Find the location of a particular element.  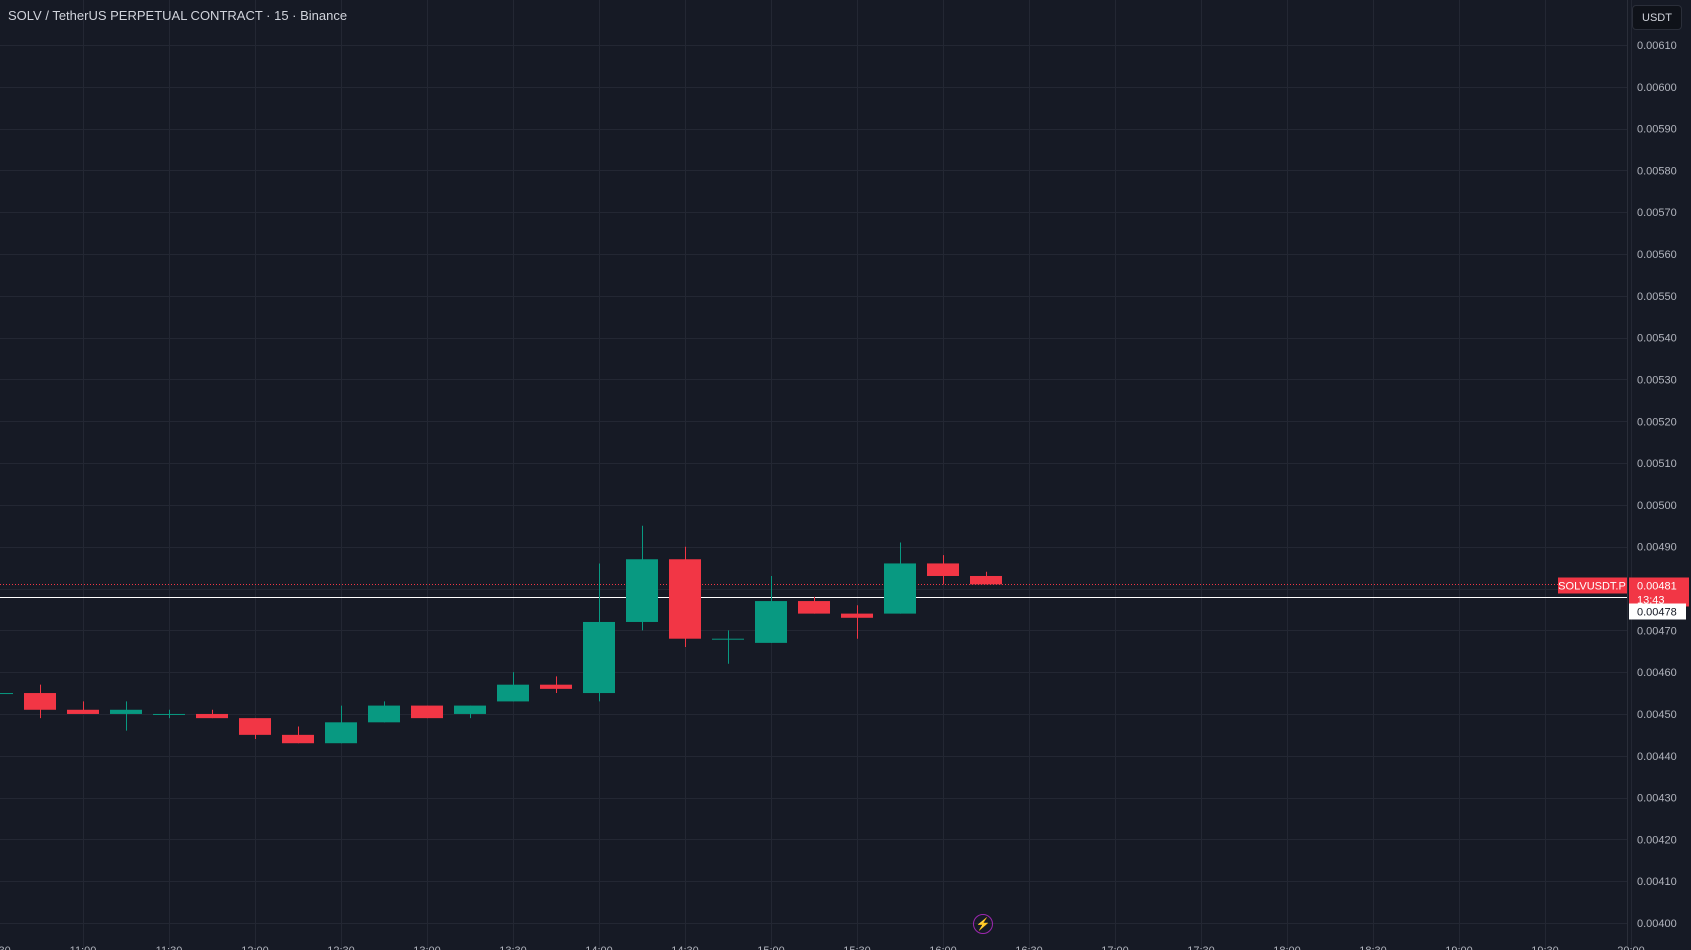

last-price-tag-bg is located at coordinates (1659, 592).